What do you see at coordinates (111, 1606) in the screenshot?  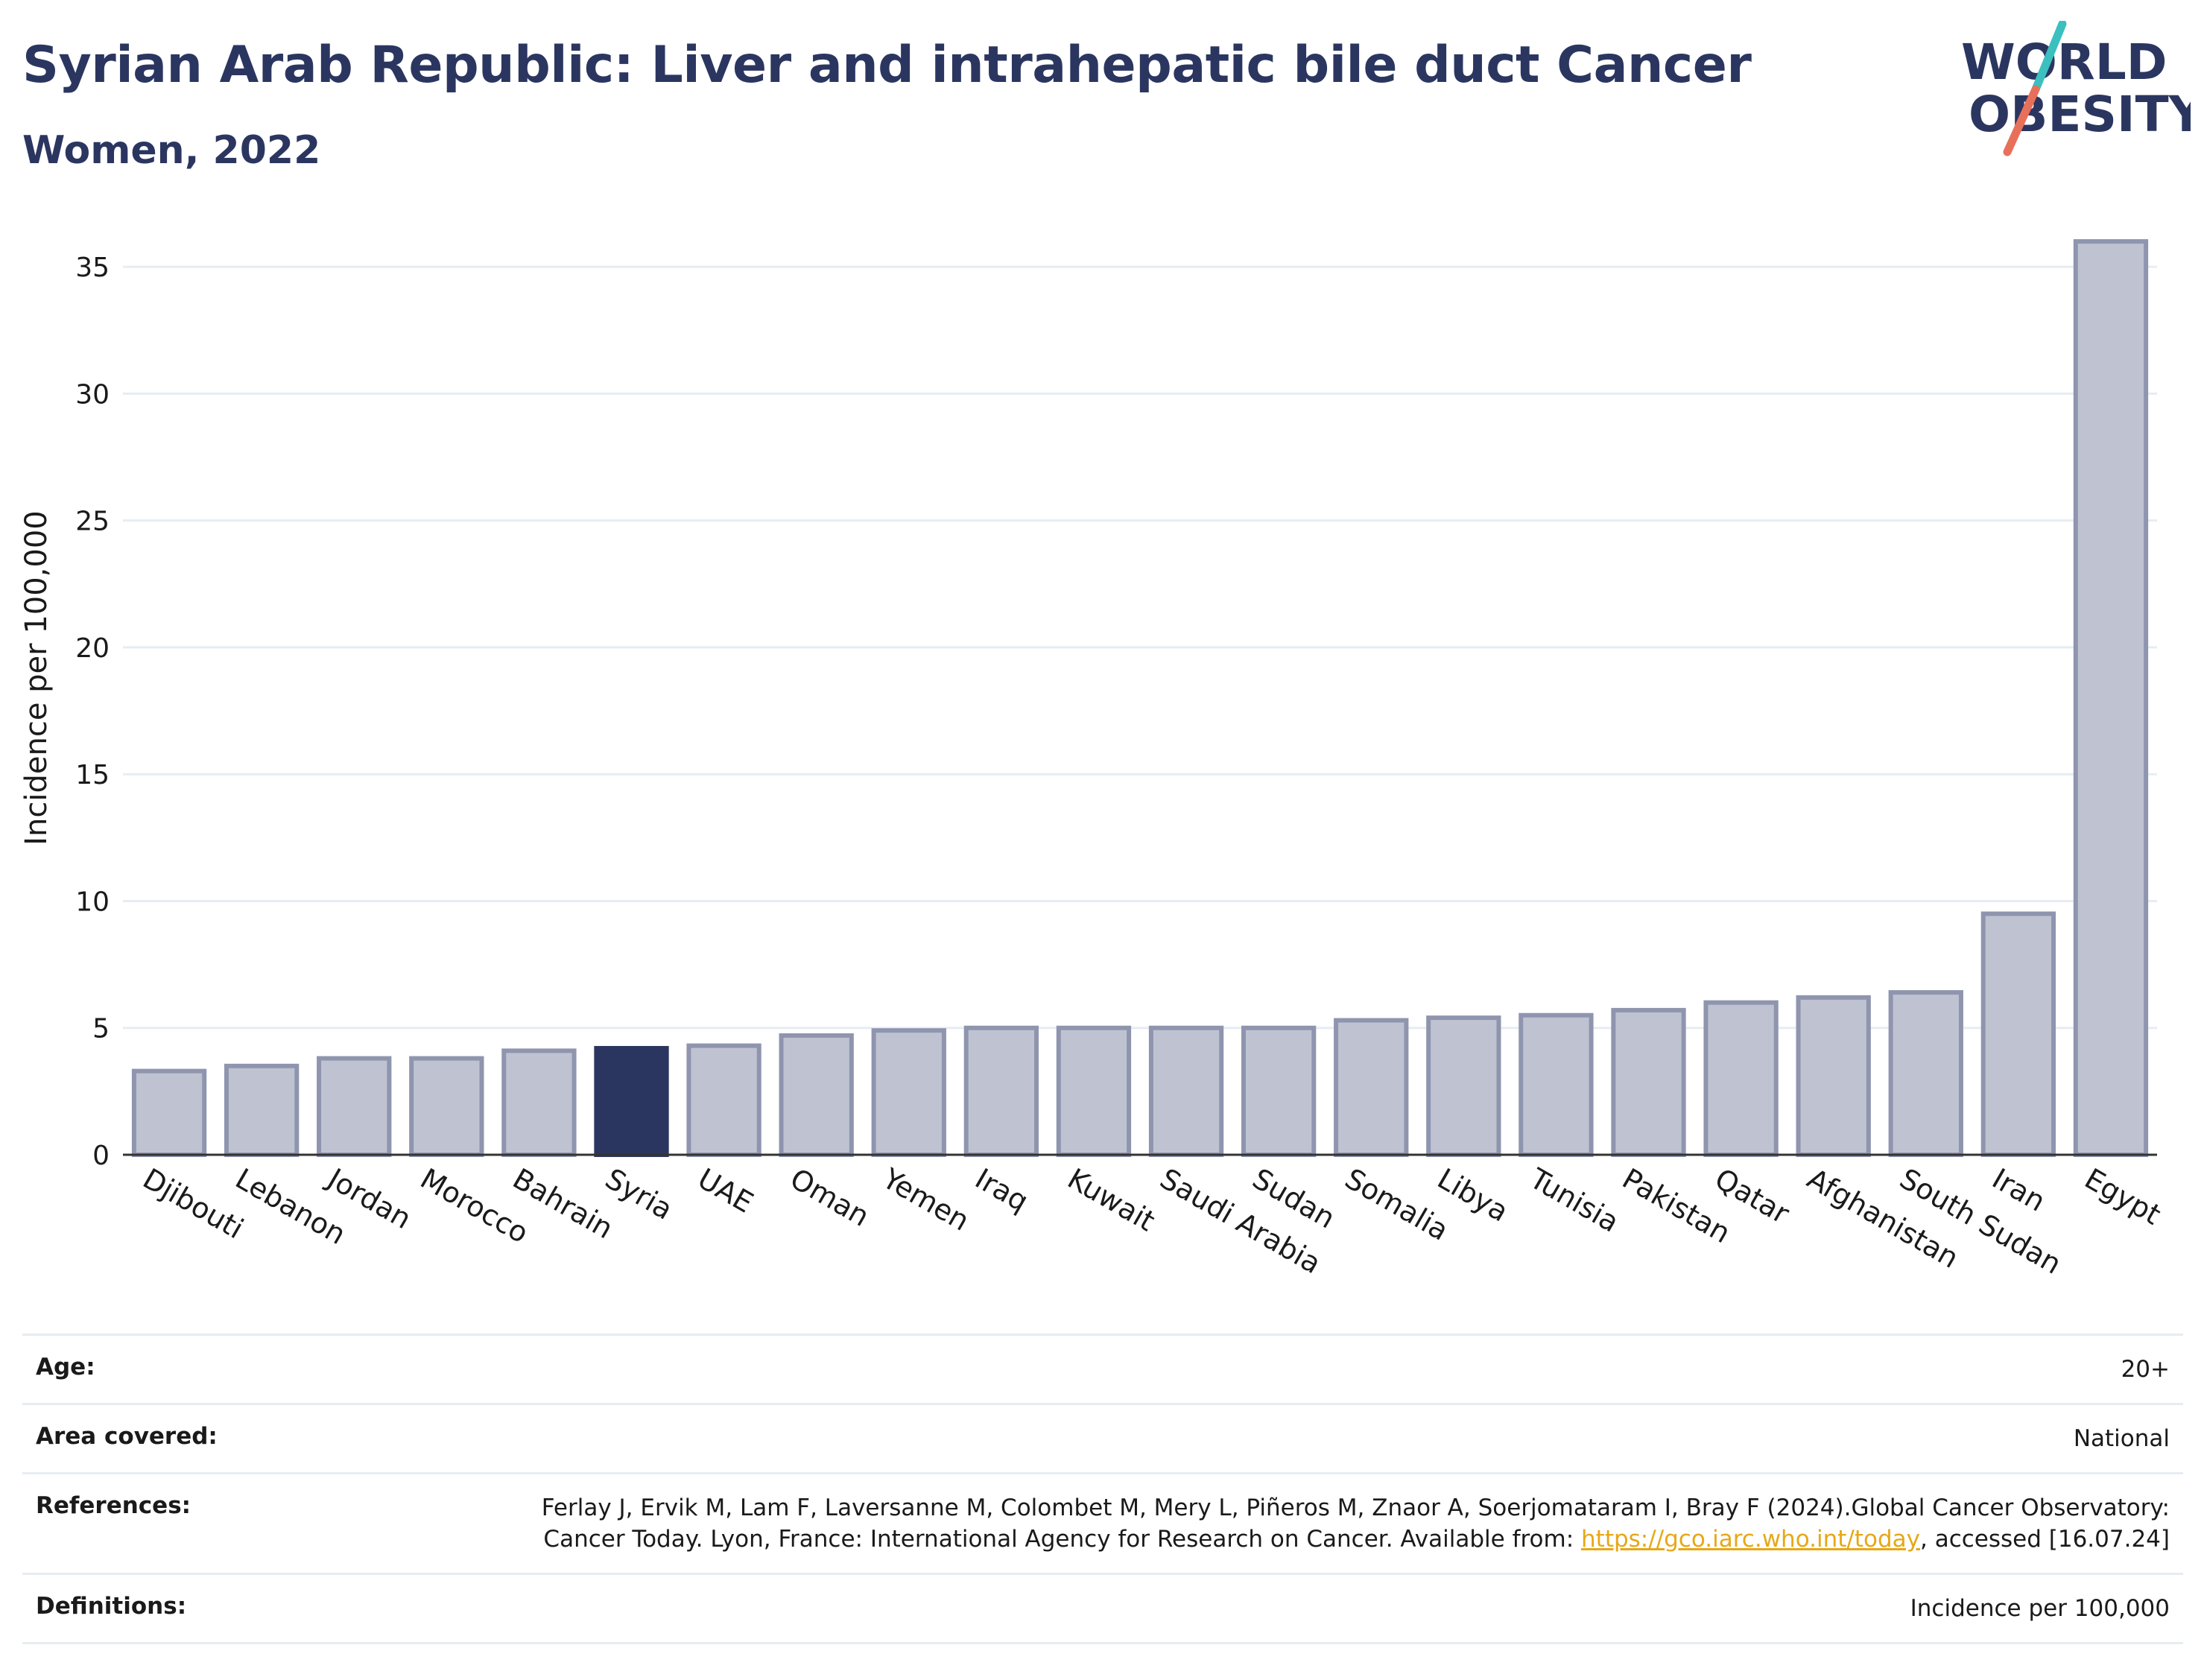 I see `meta-key-definitions: Definitions:` at bounding box center [111, 1606].